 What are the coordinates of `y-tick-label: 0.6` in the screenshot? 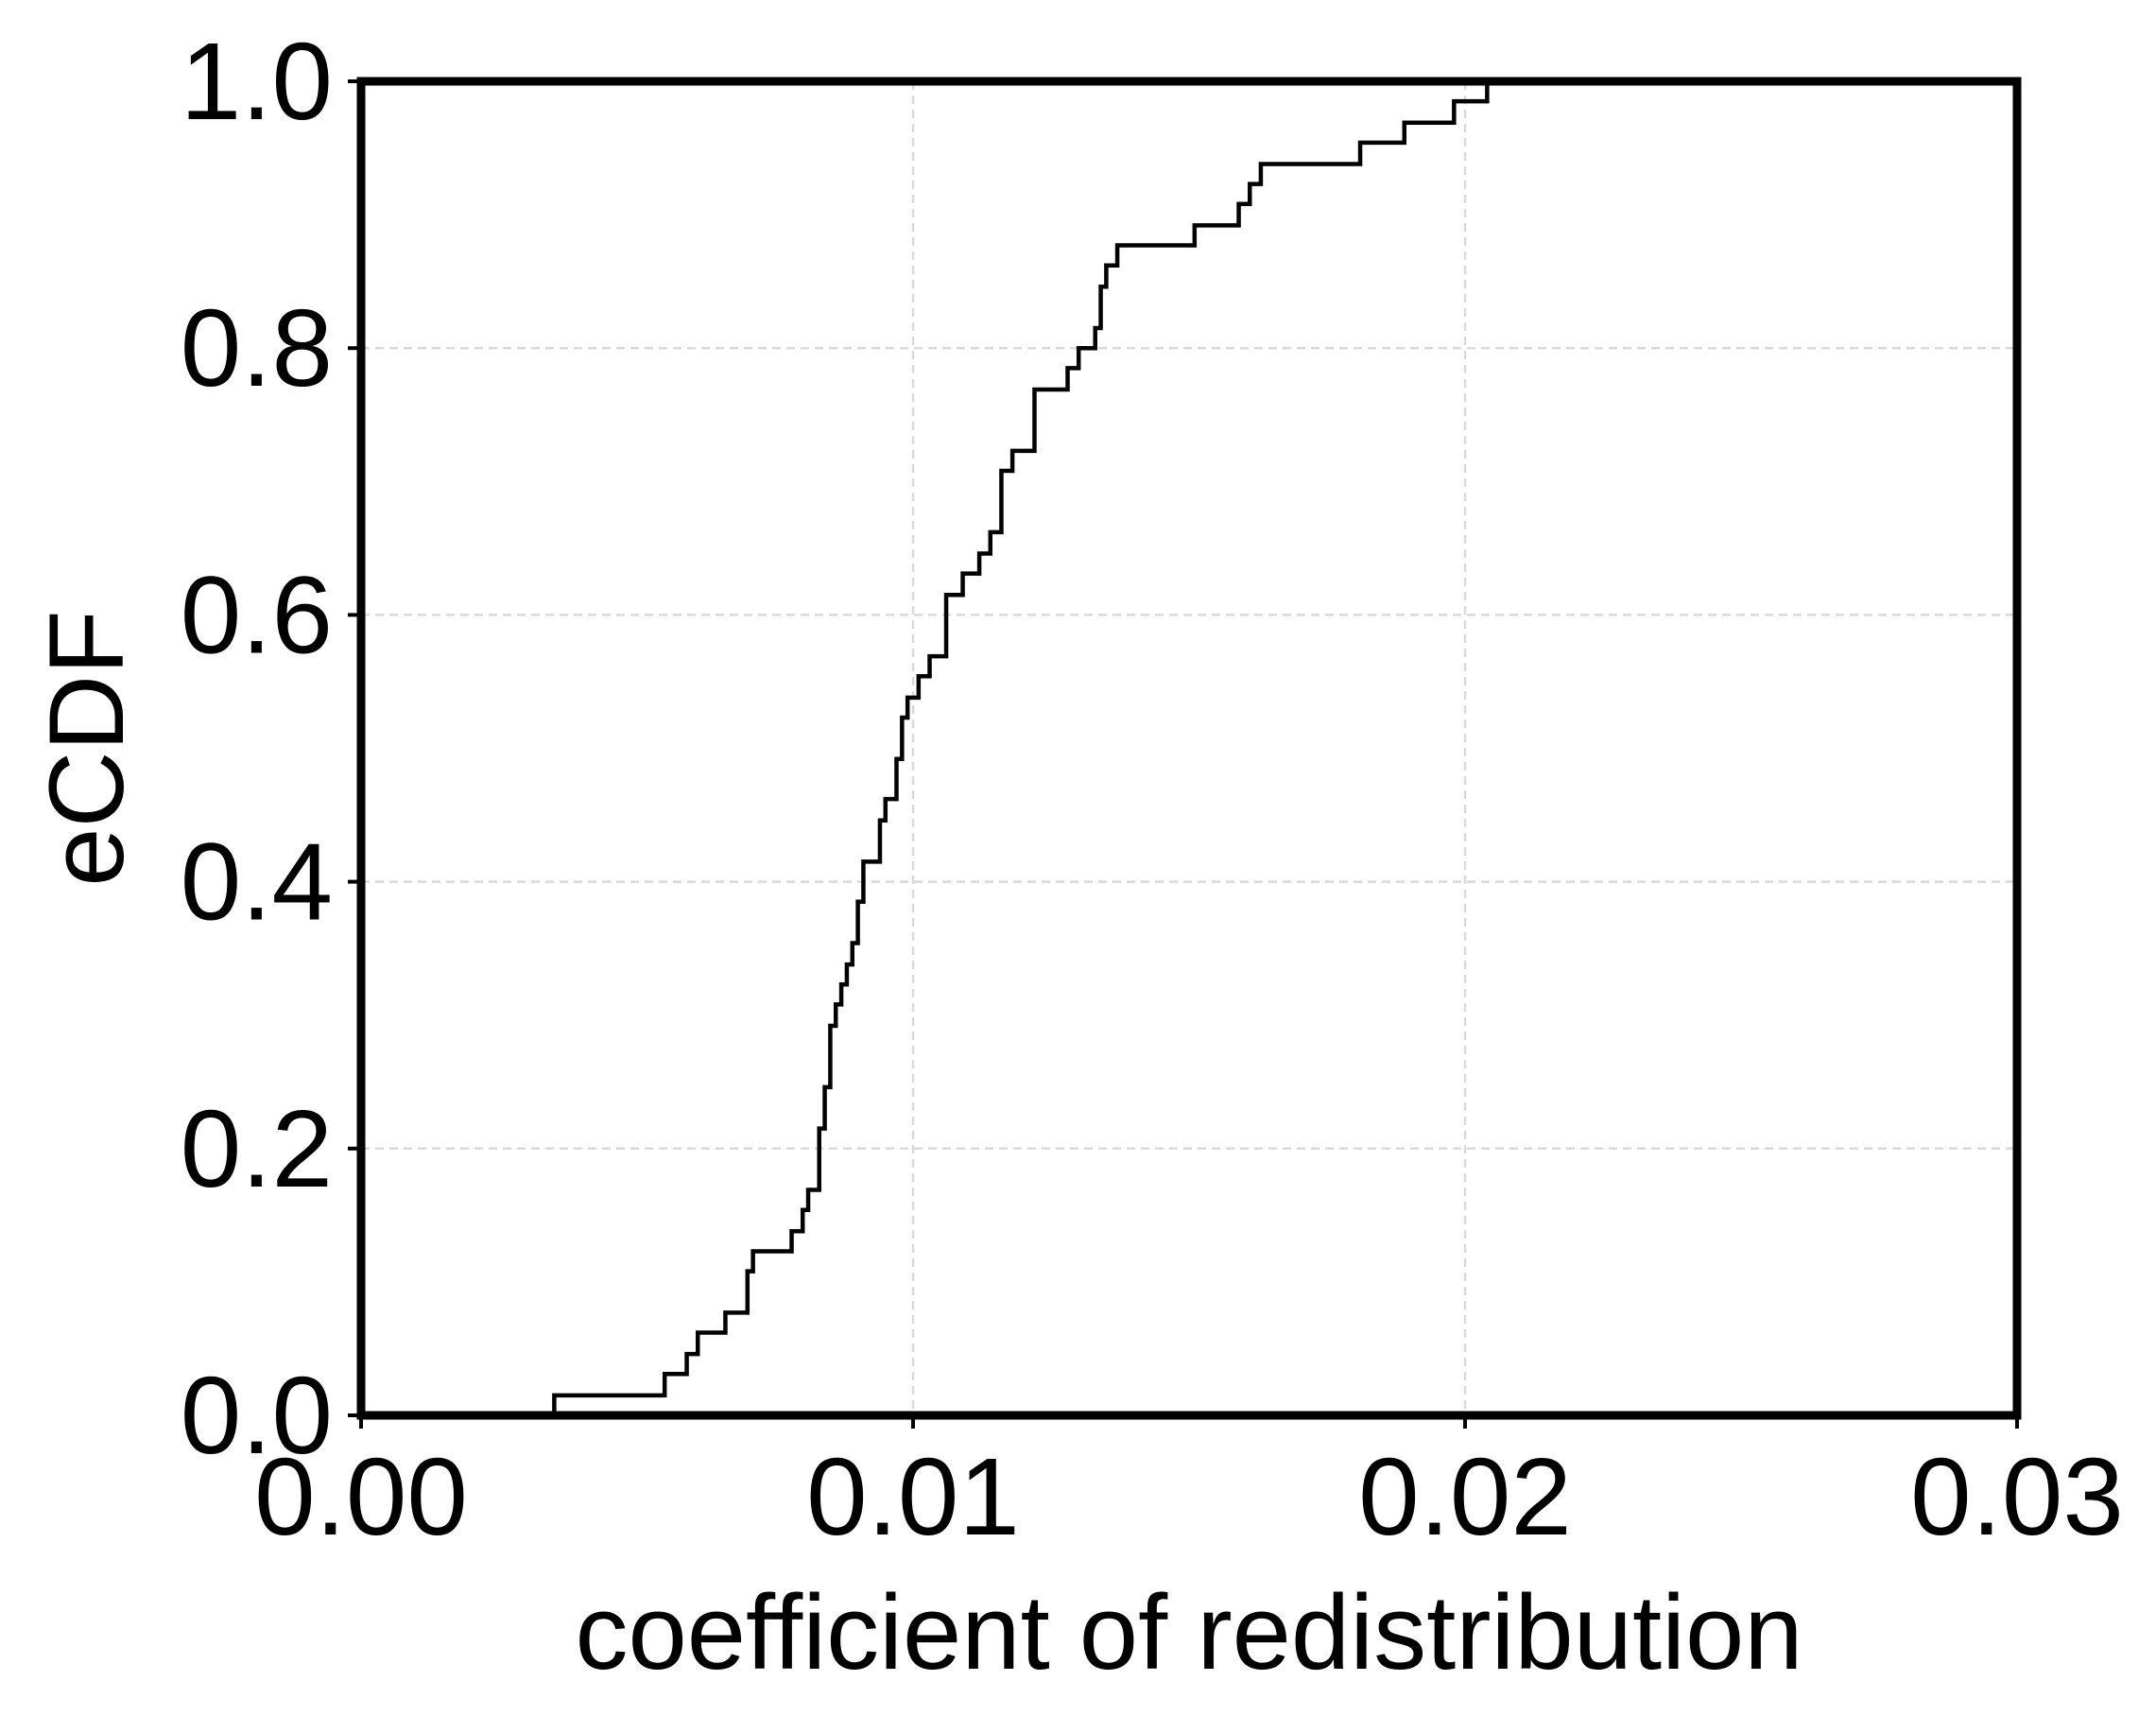 It's located at (257, 614).